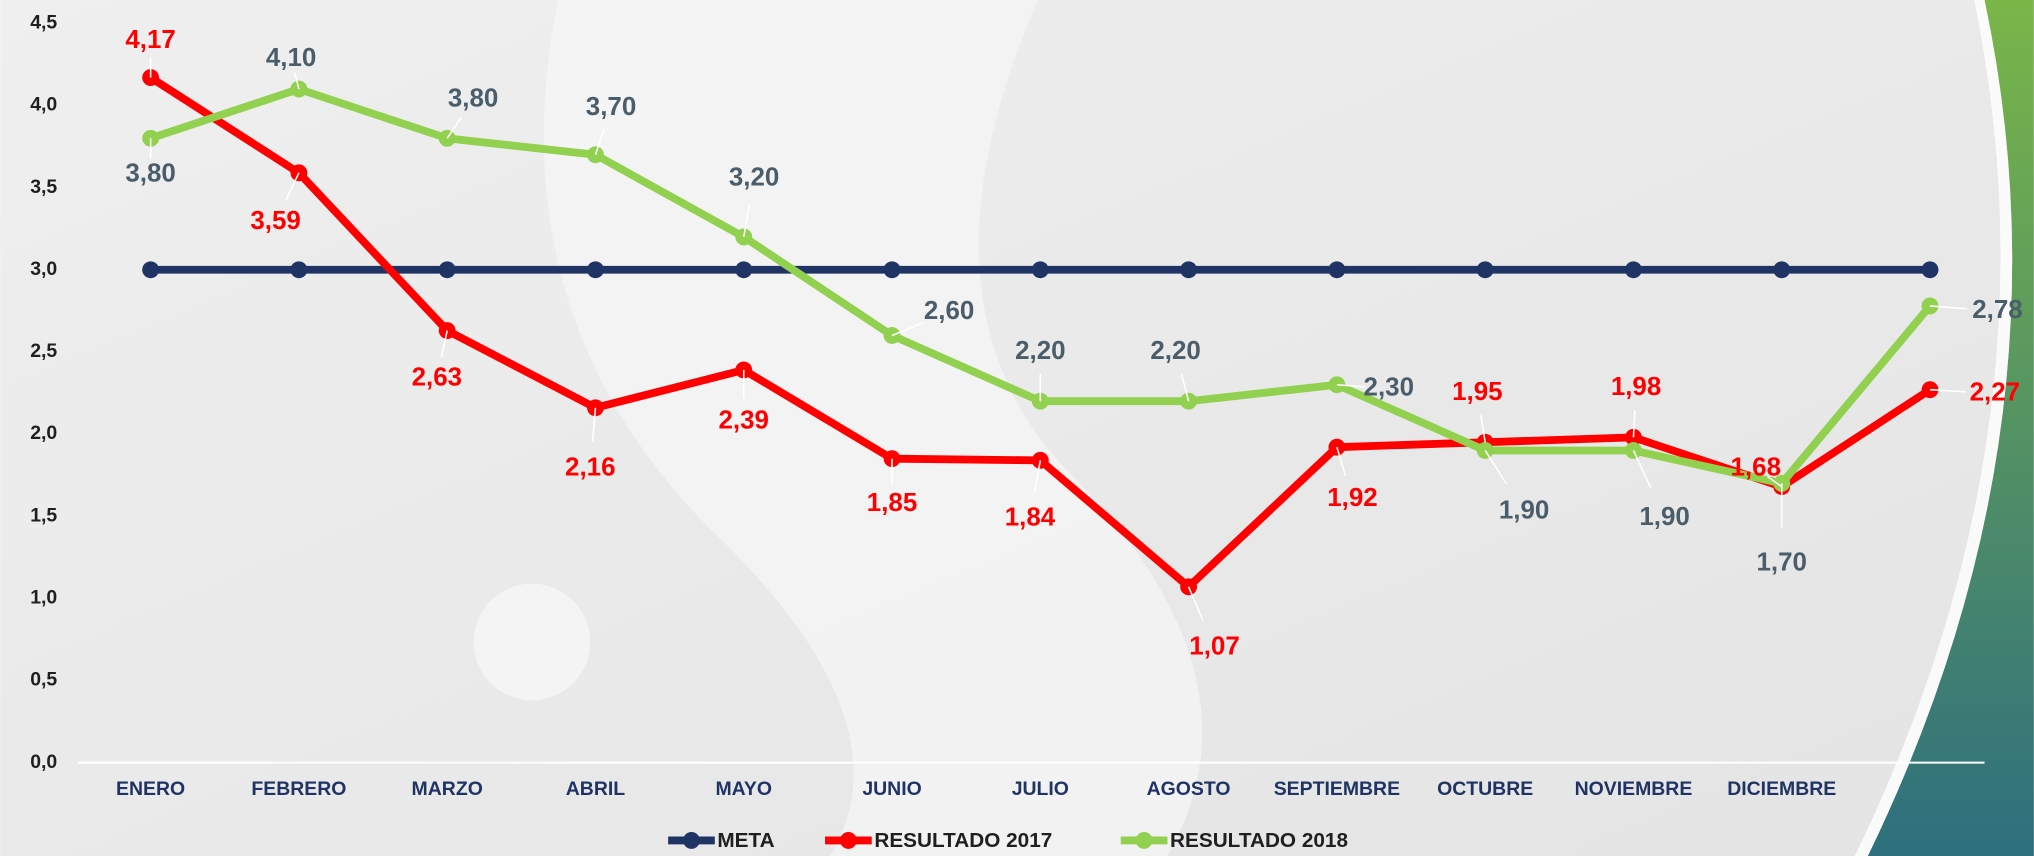 The image size is (2034, 856). I want to click on background-edge, so click(1950, 428).